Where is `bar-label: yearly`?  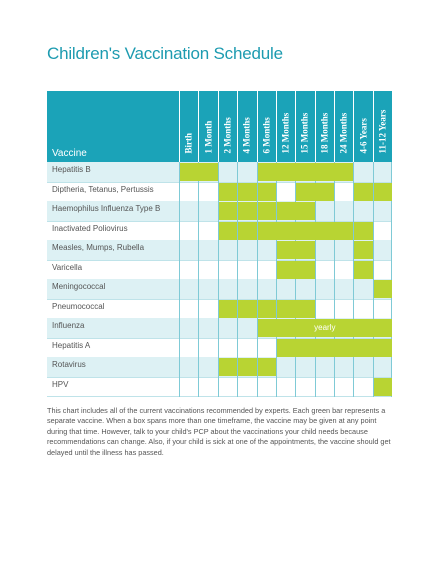
bar-label: yearly is located at coordinates (325, 327).